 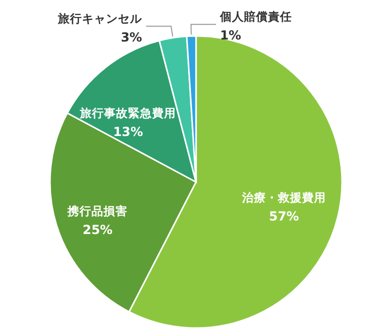 What do you see at coordinates (255, 16) in the screenshot?
I see `slice-label: 個人賠償責任` at bounding box center [255, 16].